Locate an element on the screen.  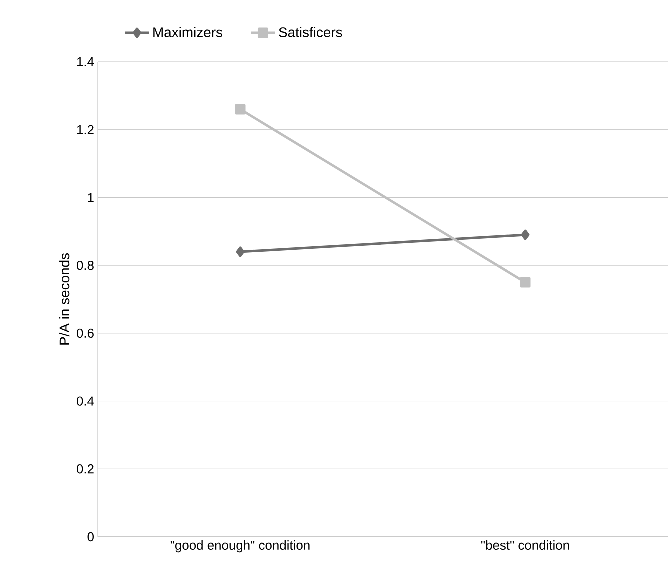
y-tick-label: 1 is located at coordinates (91, 197).